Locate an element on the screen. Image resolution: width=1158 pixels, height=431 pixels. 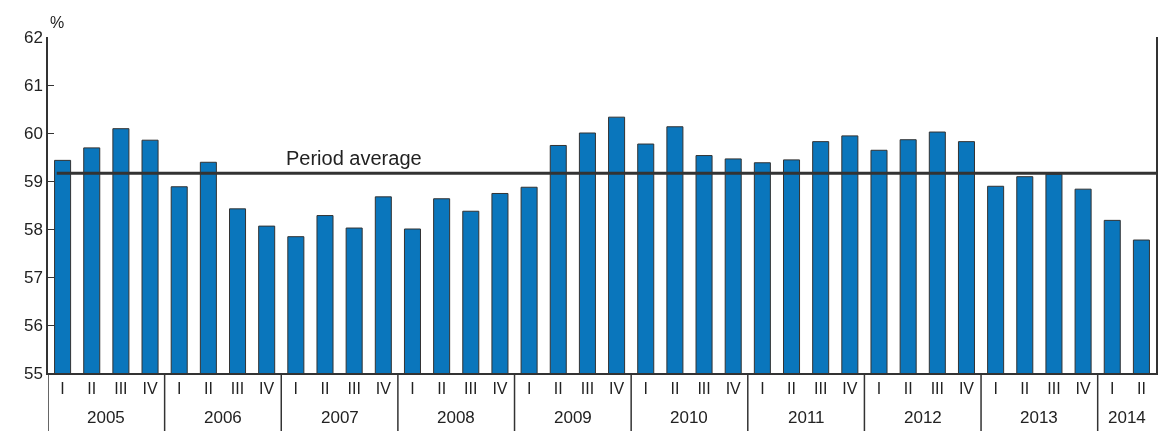
y-tick-label: 61 is located at coordinates (33, 85).